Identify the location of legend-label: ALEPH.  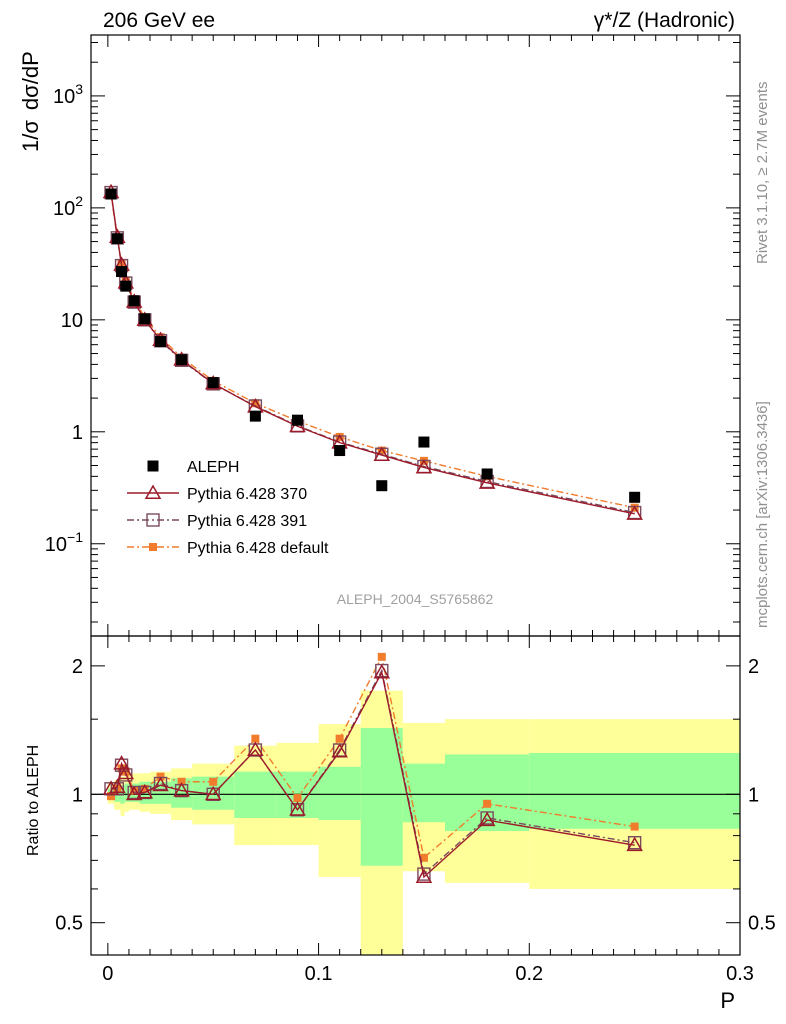
(213, 467).